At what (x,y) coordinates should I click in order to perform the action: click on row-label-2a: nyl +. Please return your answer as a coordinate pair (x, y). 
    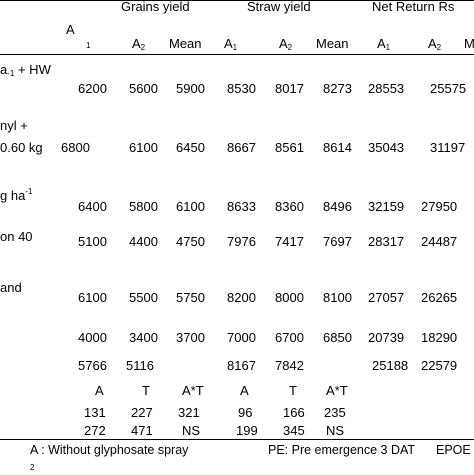
    Looking at the image, I should click on (14, 125).